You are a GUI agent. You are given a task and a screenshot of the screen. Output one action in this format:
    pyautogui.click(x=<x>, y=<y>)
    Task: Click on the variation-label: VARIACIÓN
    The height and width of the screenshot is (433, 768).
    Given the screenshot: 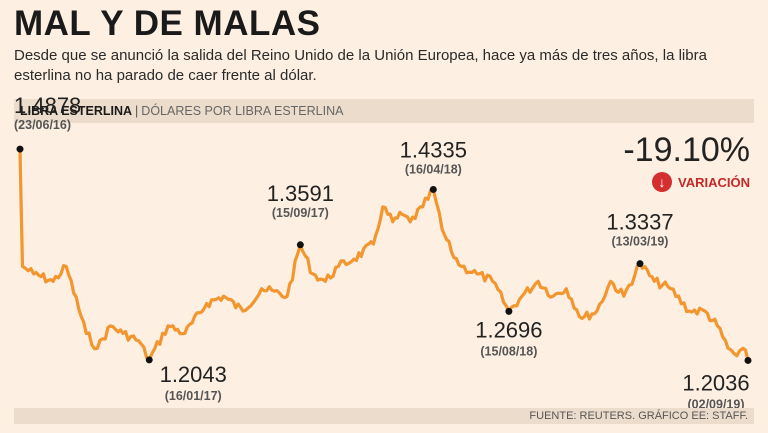 What is the action you would take?
    pyautogui.click(x=714, y=182)
    